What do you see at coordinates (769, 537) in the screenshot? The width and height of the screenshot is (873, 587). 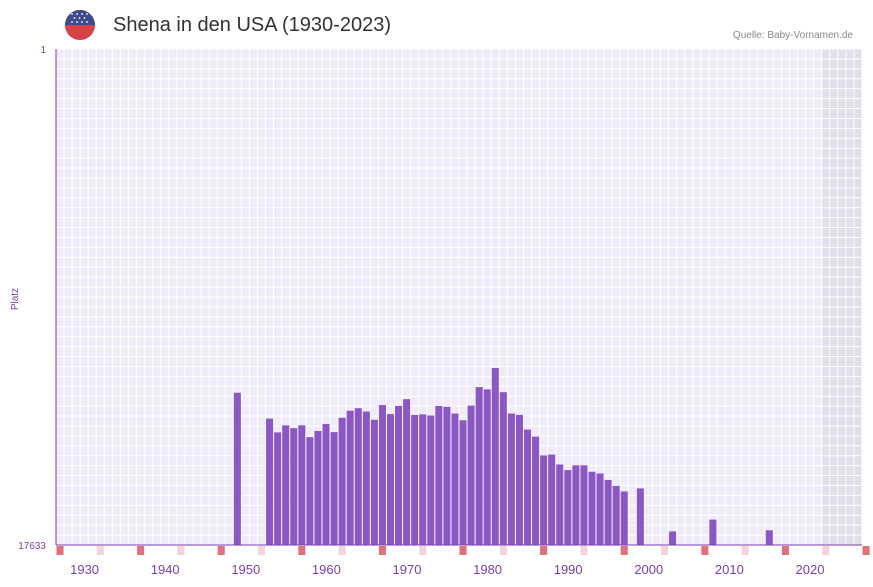 I see `bar-2016` at bounding box center [769, 537].